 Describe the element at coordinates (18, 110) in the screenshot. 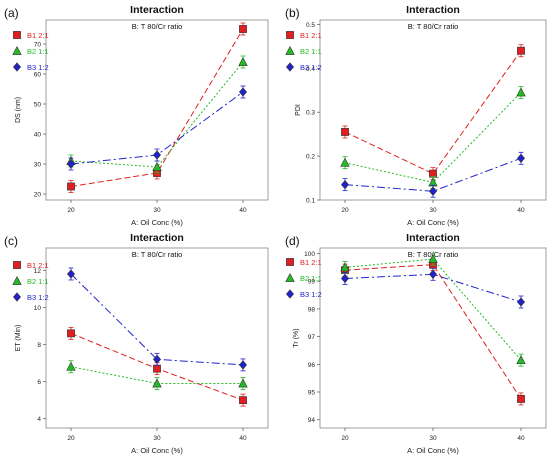

I see `y-axis-label: DS (nm)` at that location.